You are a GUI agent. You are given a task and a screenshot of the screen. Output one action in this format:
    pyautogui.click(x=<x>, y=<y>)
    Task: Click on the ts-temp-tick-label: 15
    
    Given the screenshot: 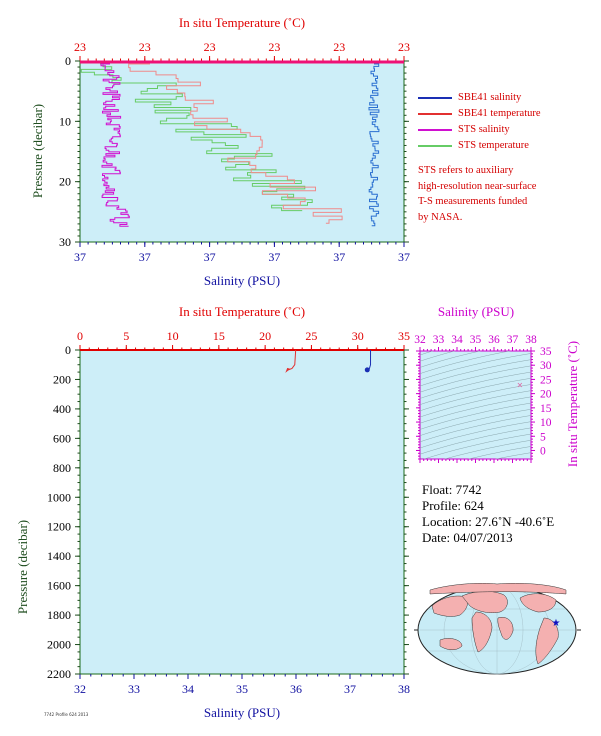 What is the action you would take?
    pyautogui.click(x=546, y=409)
    